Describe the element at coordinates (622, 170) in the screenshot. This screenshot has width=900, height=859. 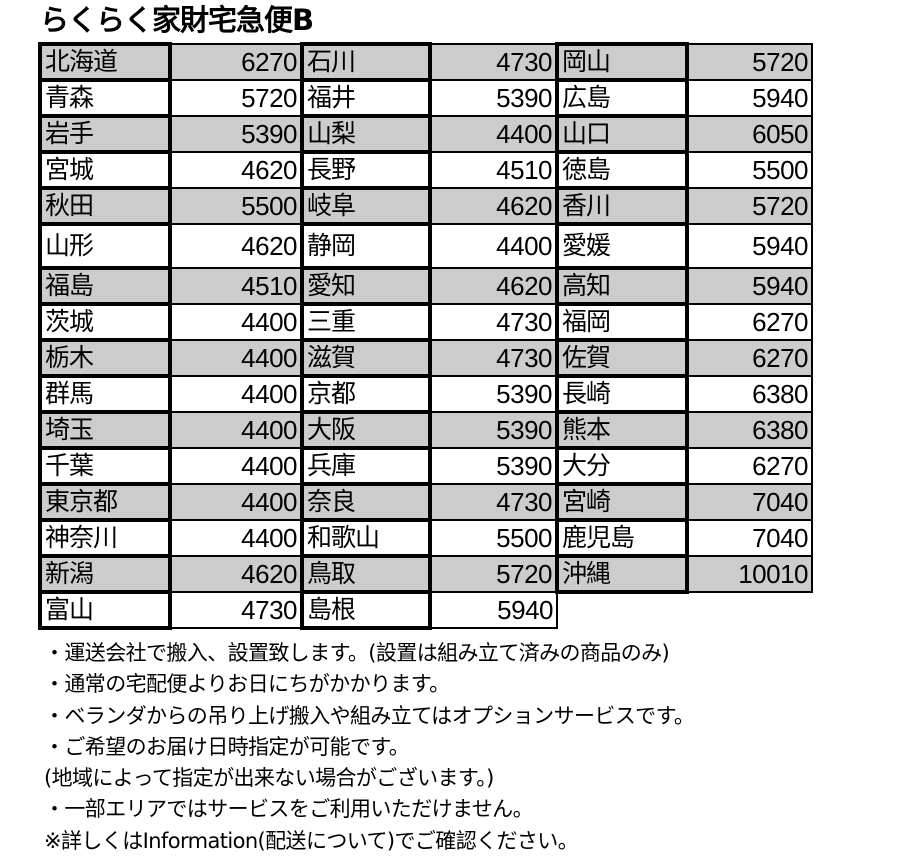
I see `prefecture-name: 徳島` at that location.